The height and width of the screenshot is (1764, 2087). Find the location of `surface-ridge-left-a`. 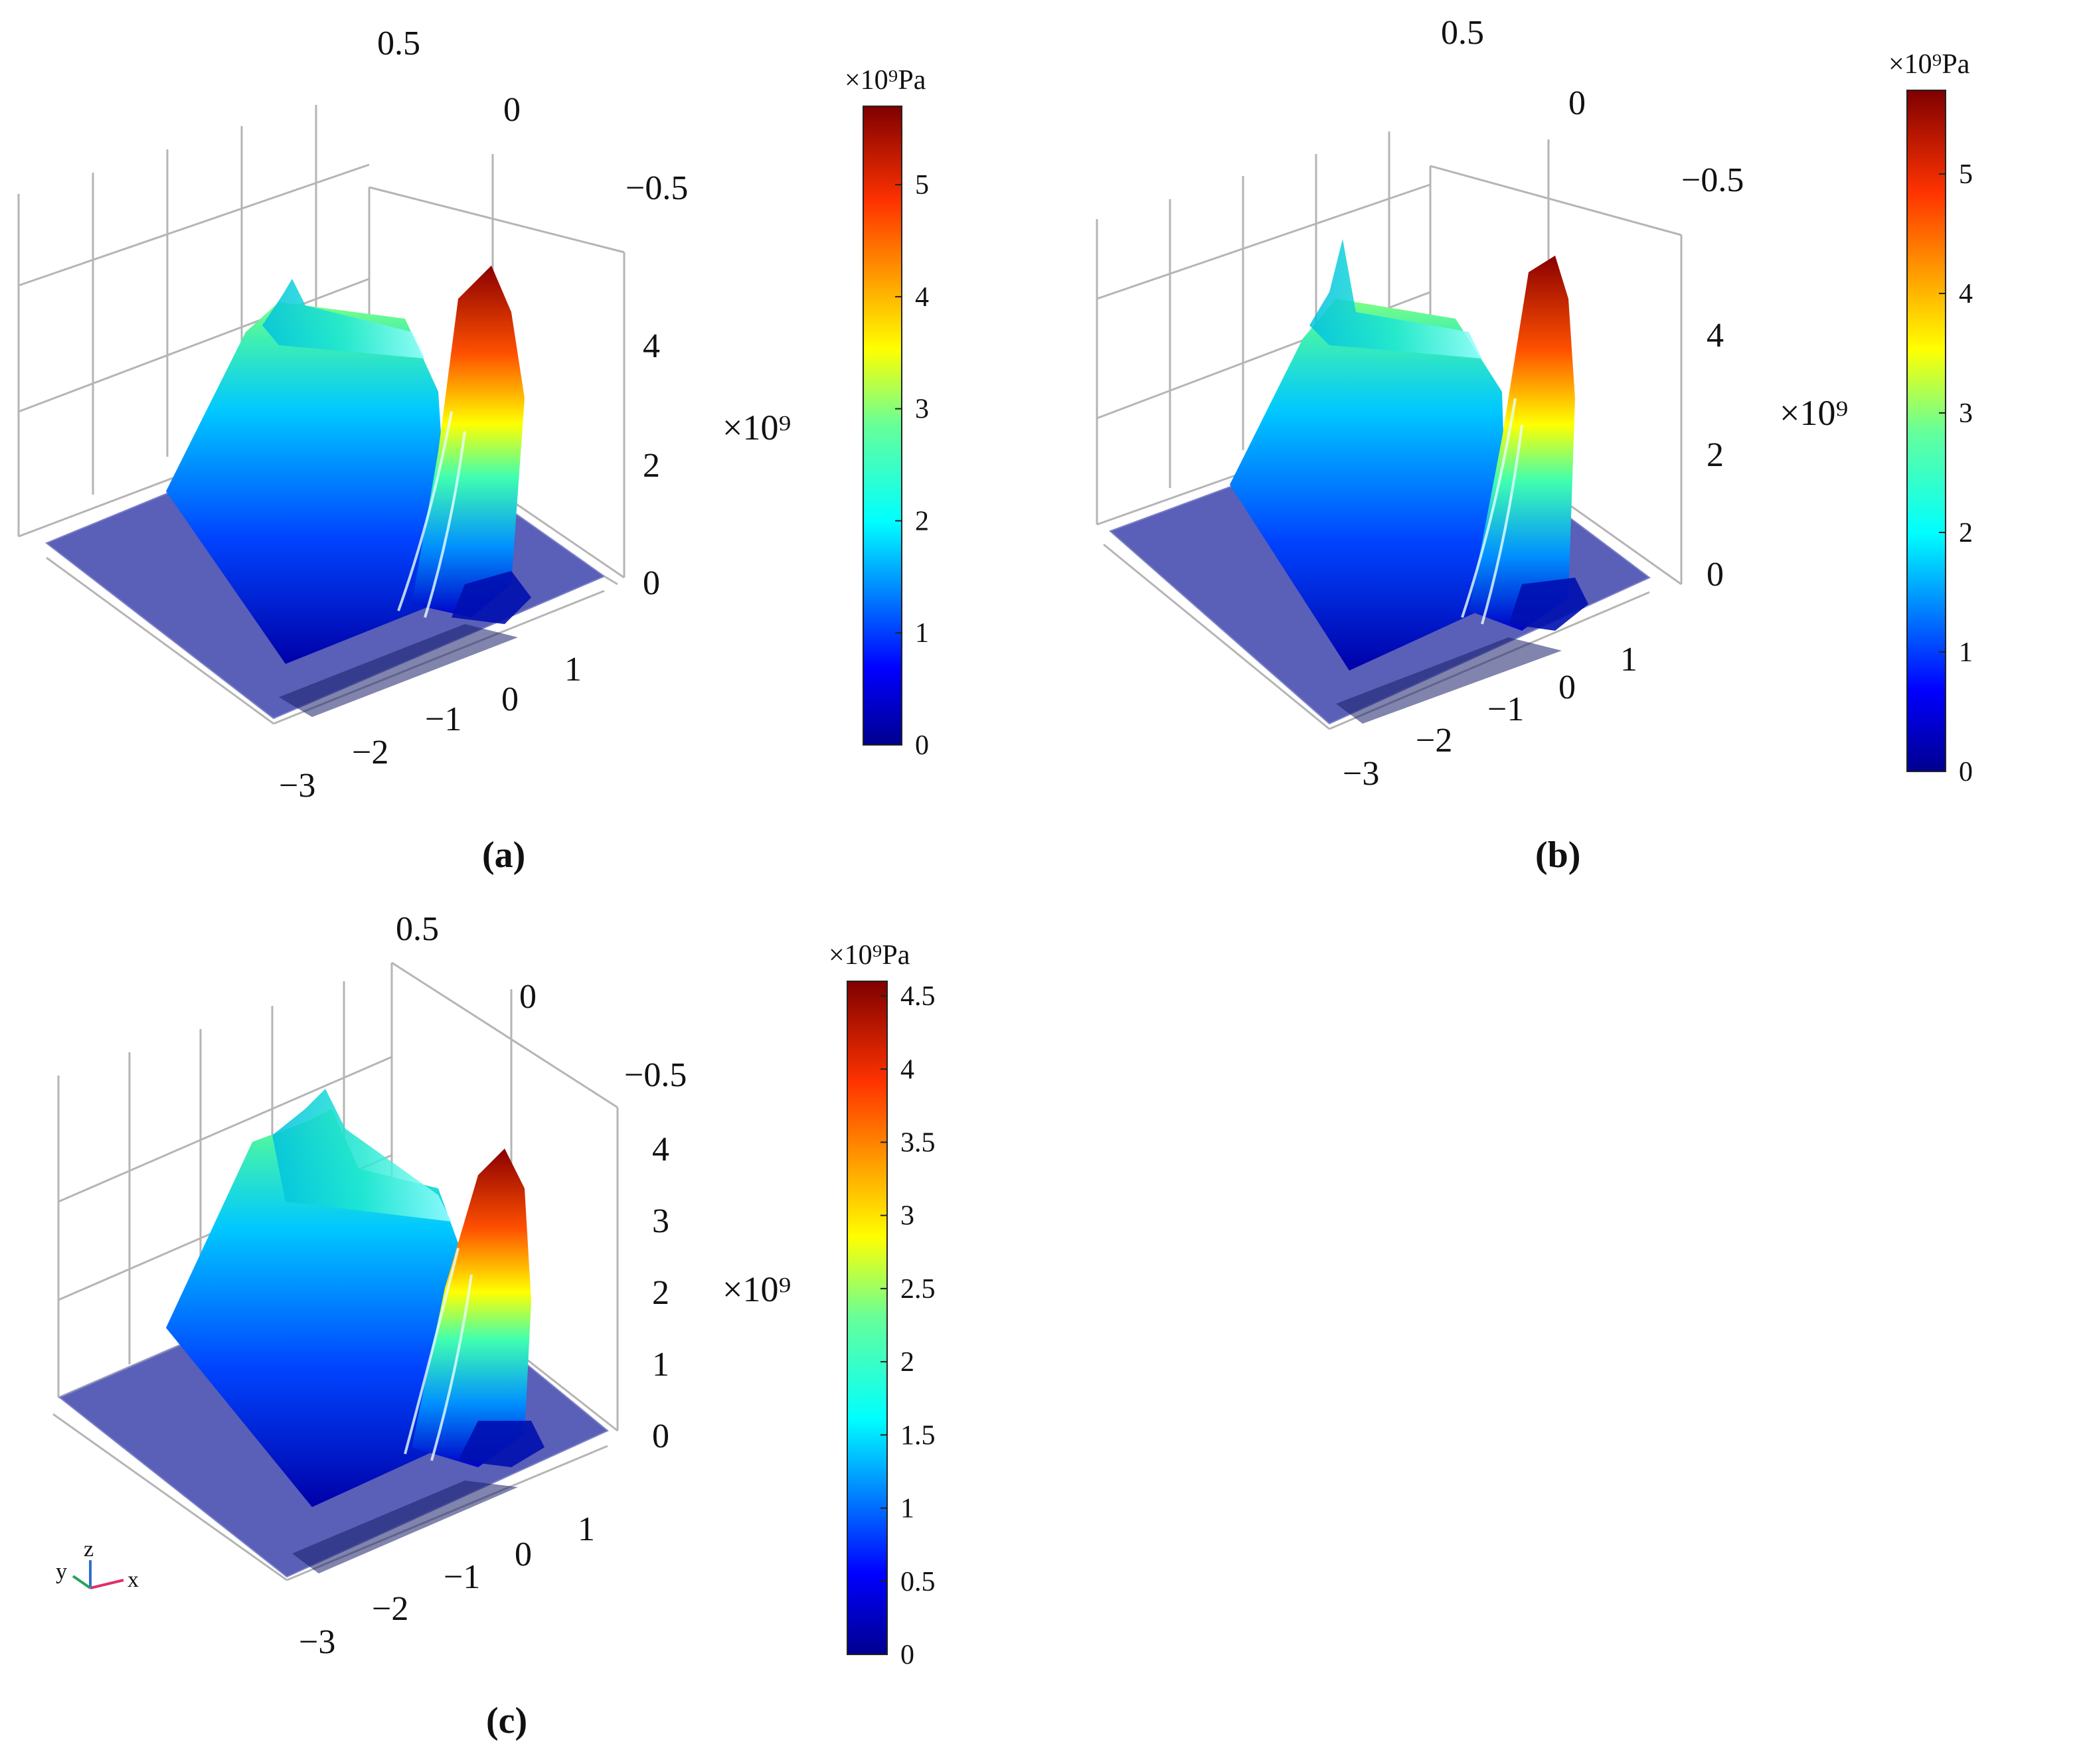

surface-ridge-left-a is located at coordinates (309, 483).